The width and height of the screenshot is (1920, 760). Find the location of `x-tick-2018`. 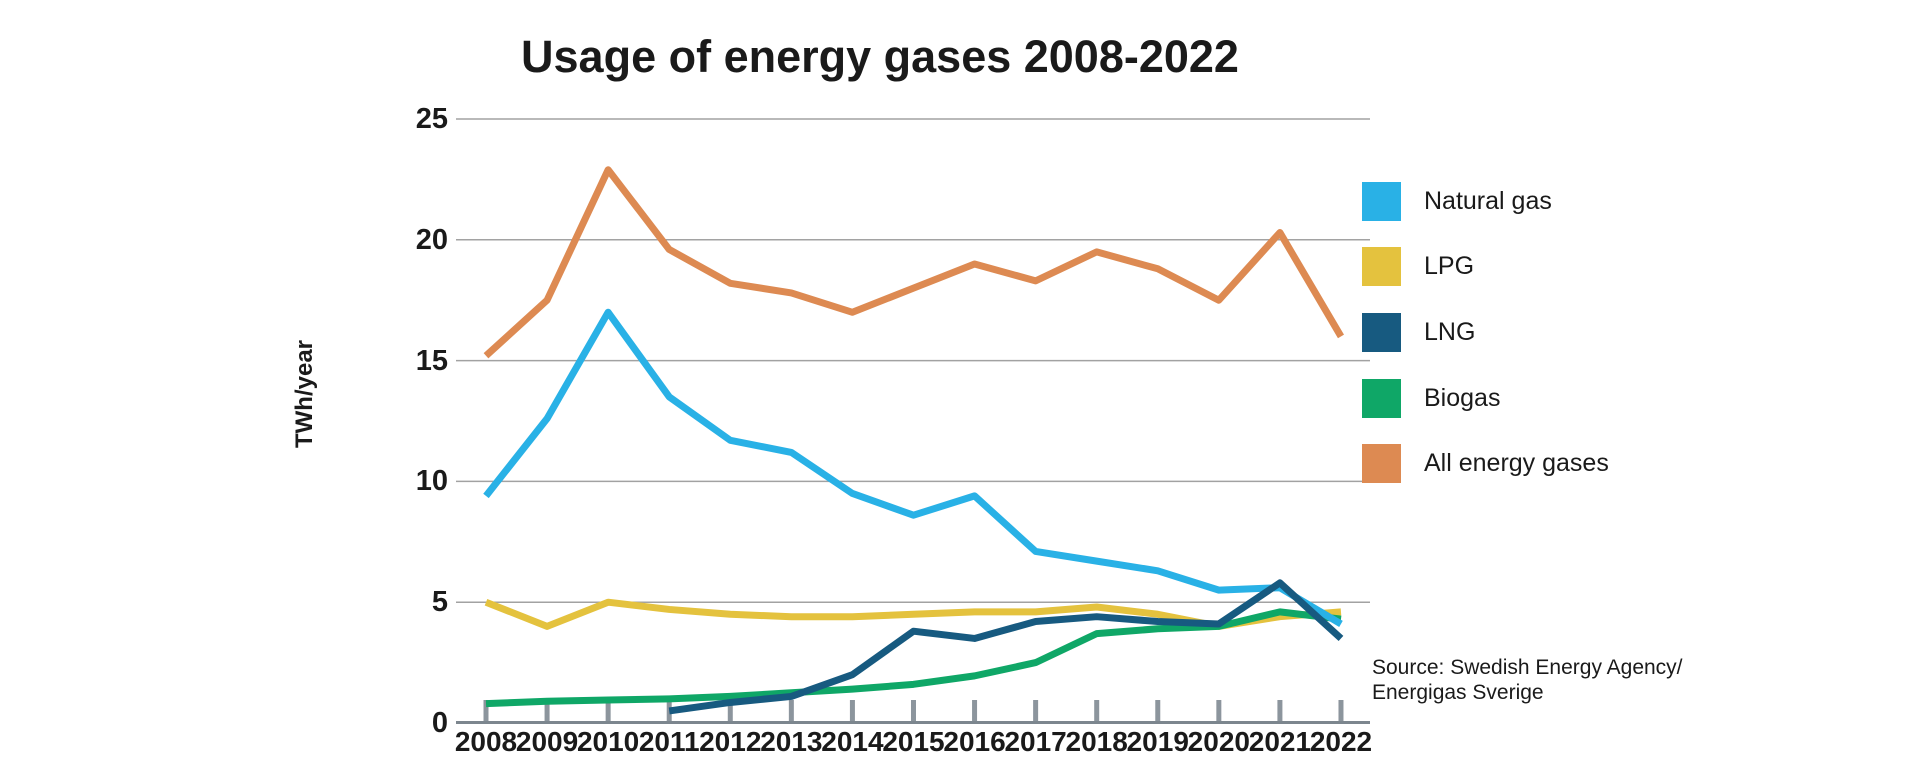

x-tick-2018 is located at coordinates (1097, 711).